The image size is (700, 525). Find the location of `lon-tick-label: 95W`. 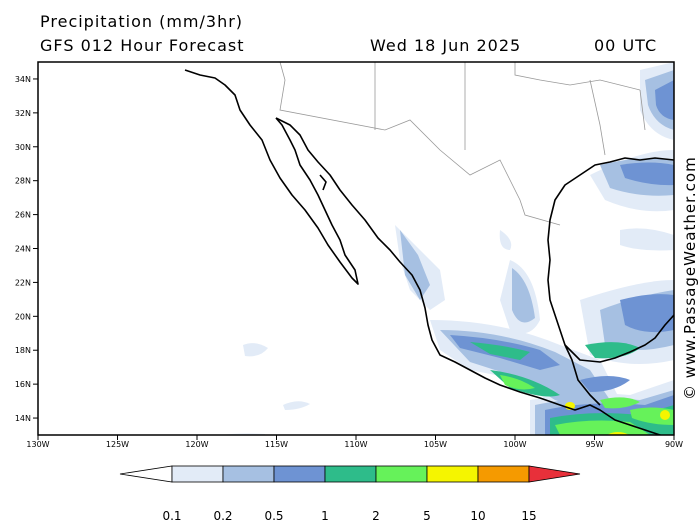

lon-tick-label: 95W is located at coordinates (594, 444).